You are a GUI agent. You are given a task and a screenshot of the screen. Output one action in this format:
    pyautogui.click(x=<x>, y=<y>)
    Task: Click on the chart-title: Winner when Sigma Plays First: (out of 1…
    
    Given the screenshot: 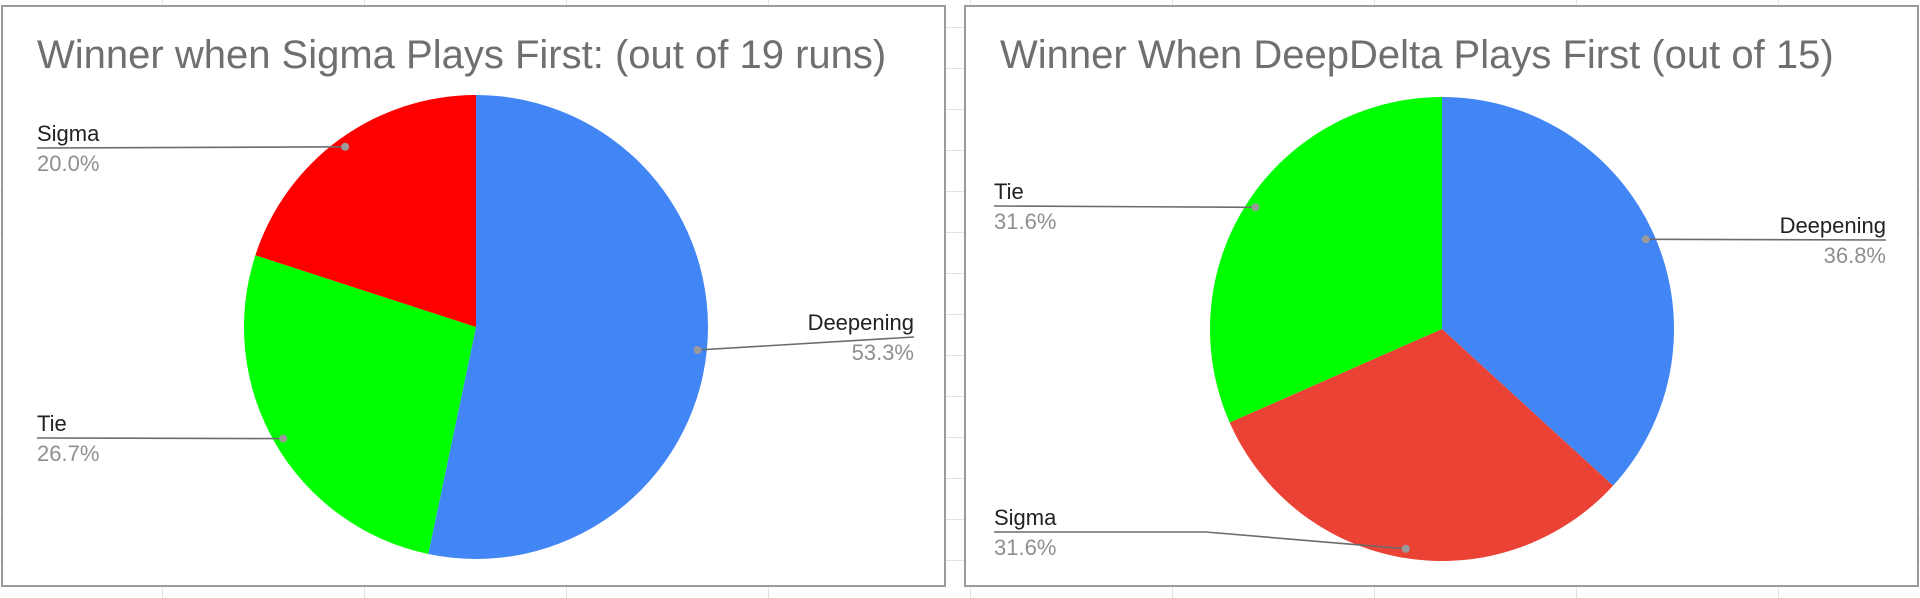 What is the action you would take?
    pyautogui.click(x=462, y=55)
    